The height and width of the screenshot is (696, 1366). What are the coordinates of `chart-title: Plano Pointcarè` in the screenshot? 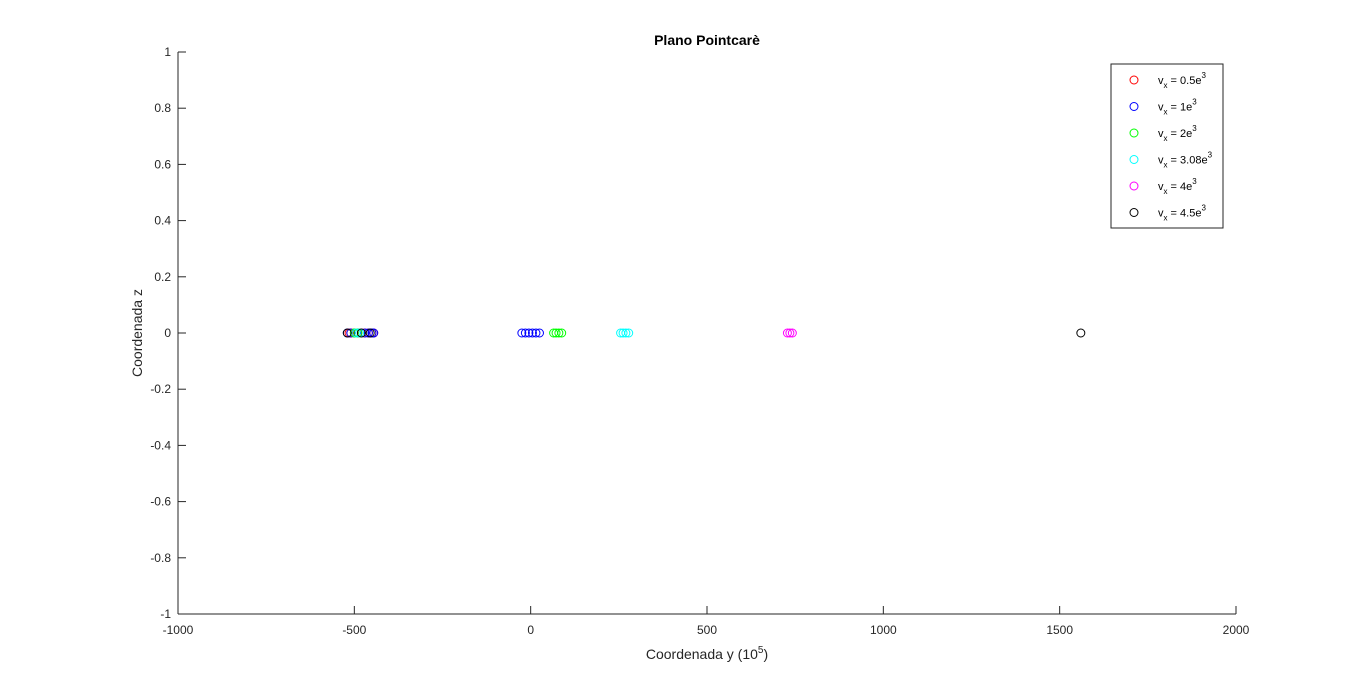 It's located at (707, 40).